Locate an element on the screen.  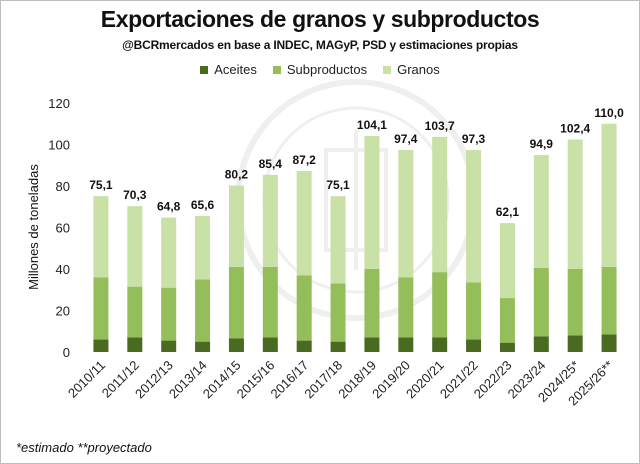
y-tick-label: 40 is located at coordinates (63, 269).